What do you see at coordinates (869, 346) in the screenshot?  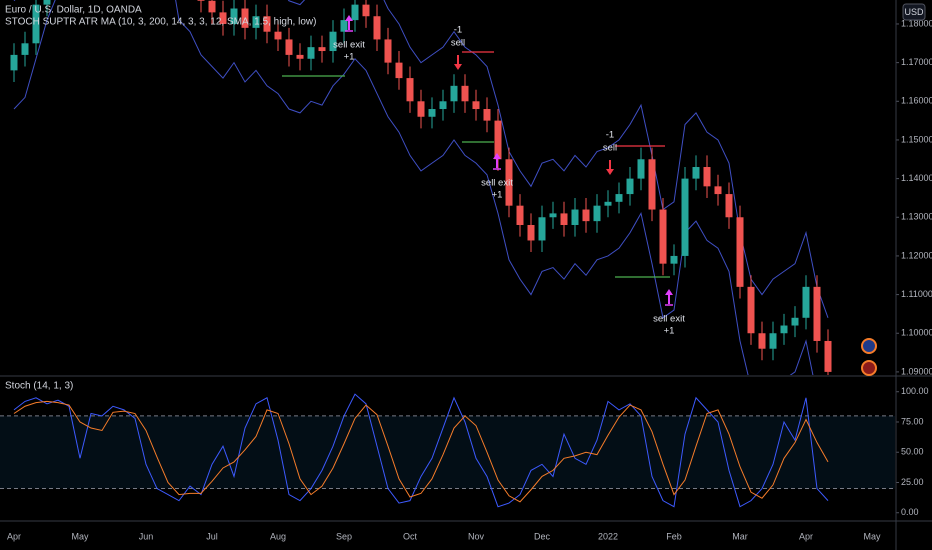 I see `icon` at bounding box center [869, 346].